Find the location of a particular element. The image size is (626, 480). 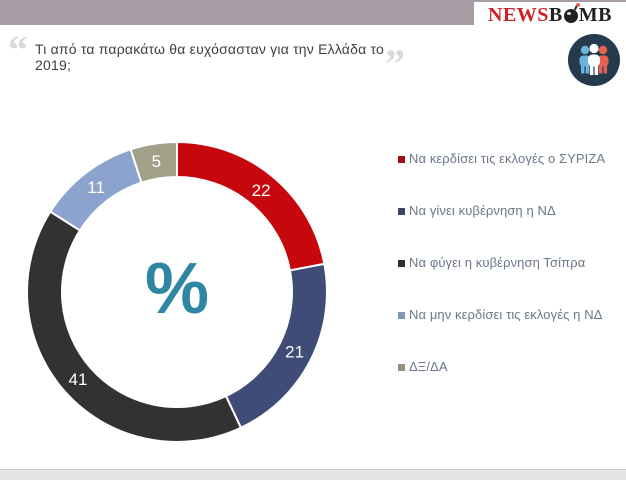

logo-mb-text: MB is located at coordinates (595, 14).